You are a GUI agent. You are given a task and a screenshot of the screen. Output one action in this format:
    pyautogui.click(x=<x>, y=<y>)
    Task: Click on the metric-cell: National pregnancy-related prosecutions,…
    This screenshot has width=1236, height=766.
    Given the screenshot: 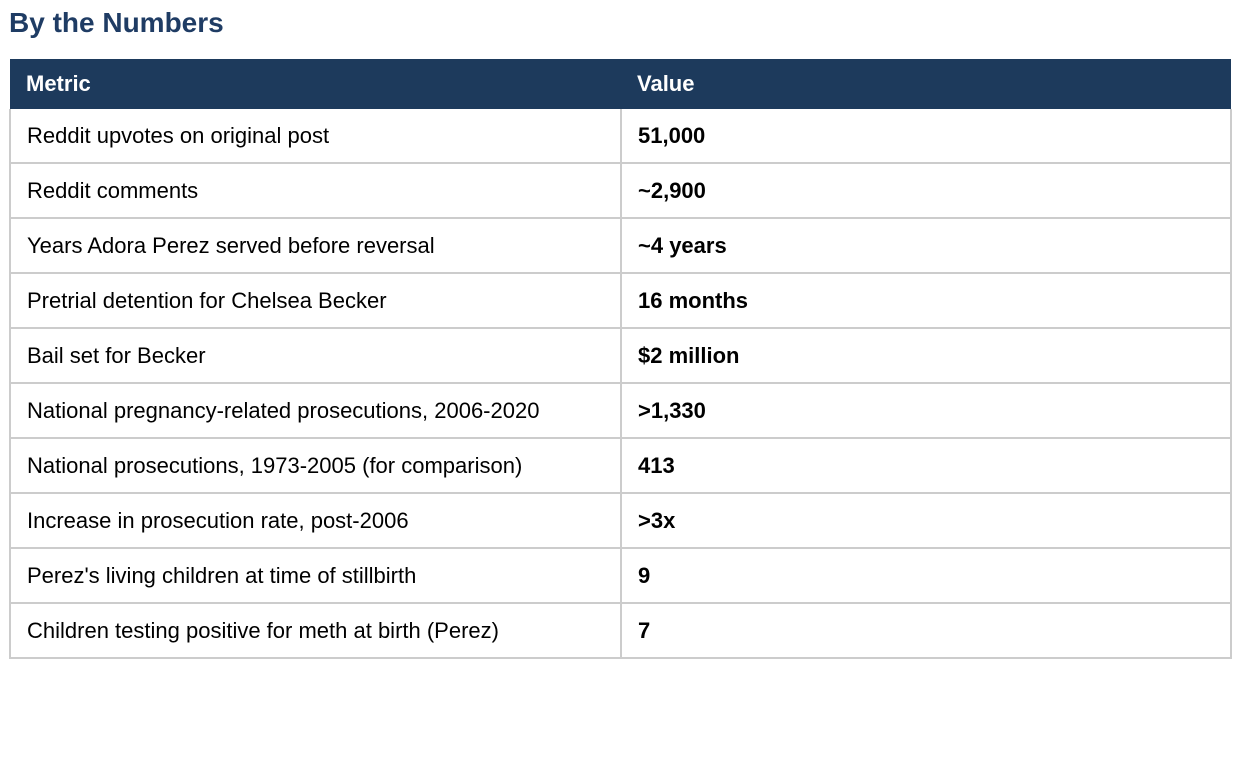 What is the action you would take?
    pyautogui.click(x=315, y=410)
    